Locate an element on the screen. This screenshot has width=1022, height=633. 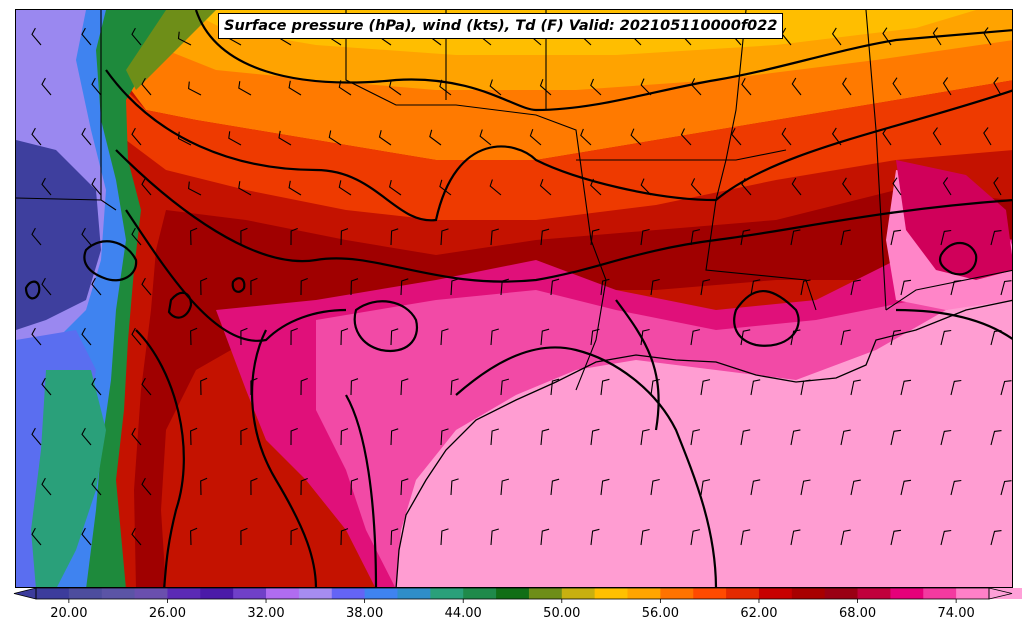
colorbar-extend-min is located at coordinates (25, 593).